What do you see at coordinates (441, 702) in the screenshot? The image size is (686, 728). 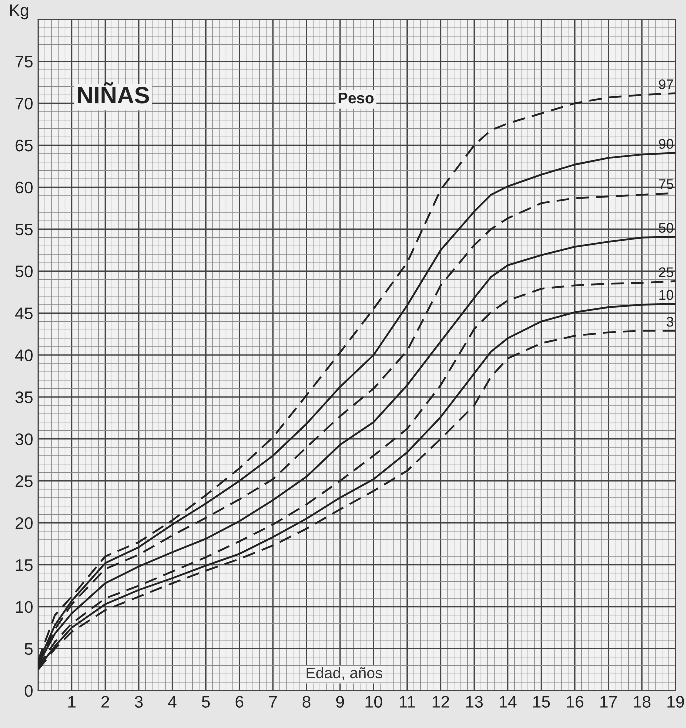 I see `x-tick-label: 12` at bounding box center [441, 702].